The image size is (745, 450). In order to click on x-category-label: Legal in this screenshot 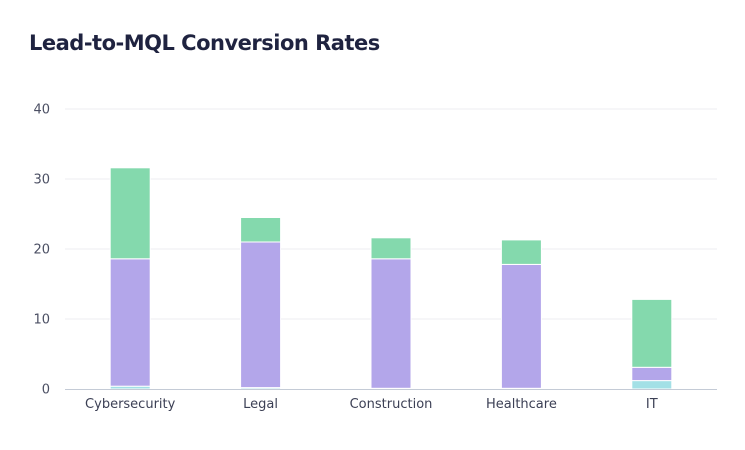, I will do `click(260, 404)`.